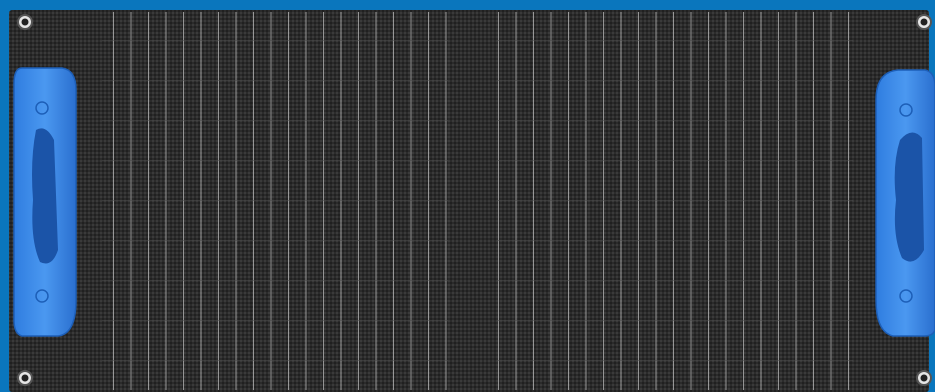 Image resolution: width=935 pixels, height=392 pixels. I want to click on handle-left, so click(45, 202).